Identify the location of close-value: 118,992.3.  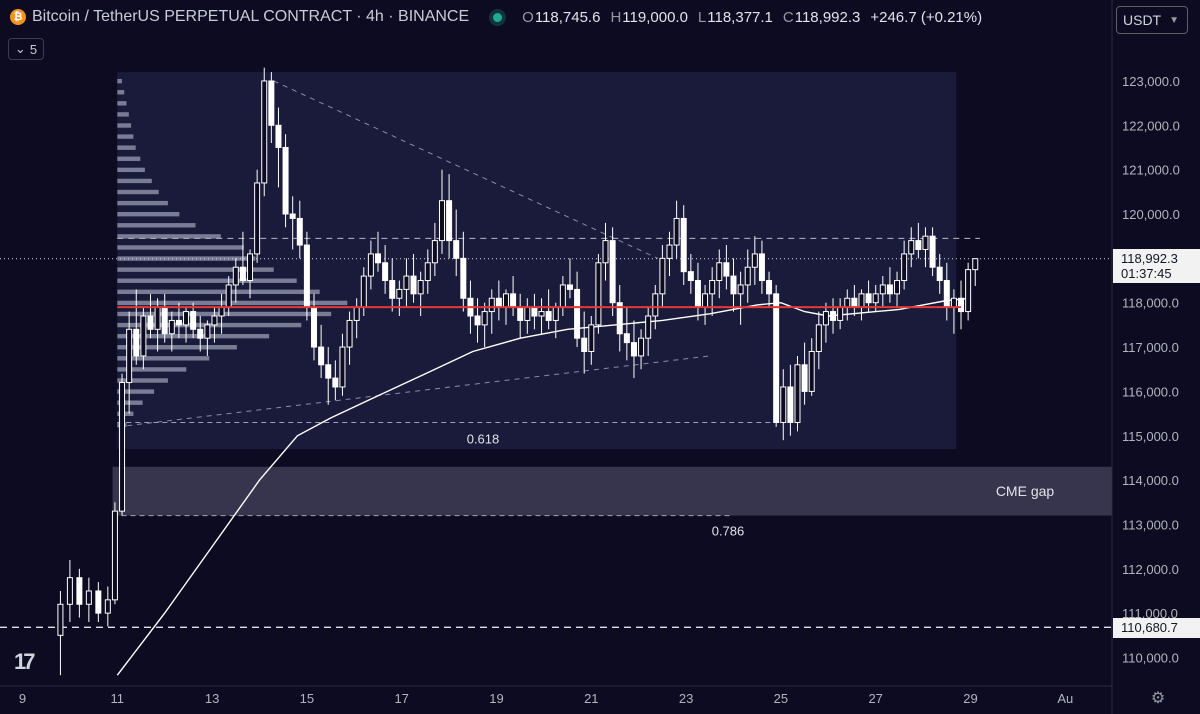
(827, 17).